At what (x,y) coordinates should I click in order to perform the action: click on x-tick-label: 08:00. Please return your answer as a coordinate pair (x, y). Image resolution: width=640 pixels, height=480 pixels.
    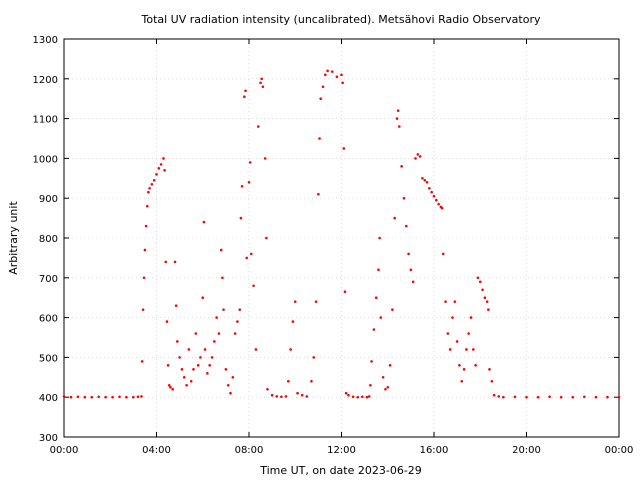
    Looking at the image, I should click on (249, 450).